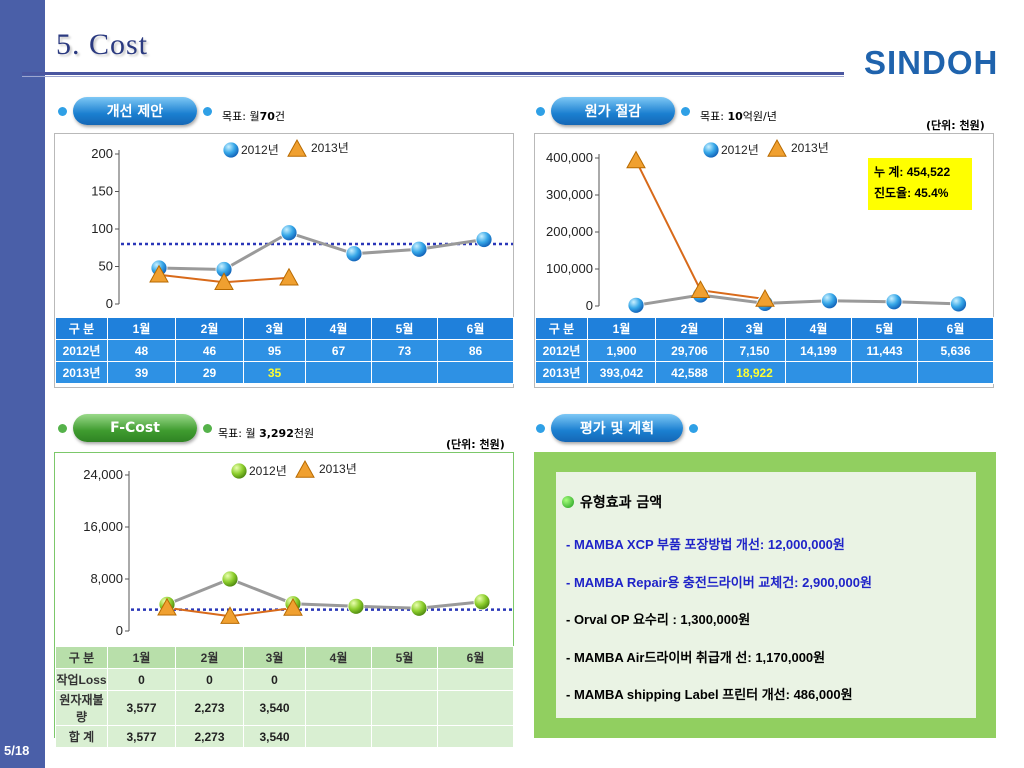  I want to click on table-cell: 35, so click(274, 372).